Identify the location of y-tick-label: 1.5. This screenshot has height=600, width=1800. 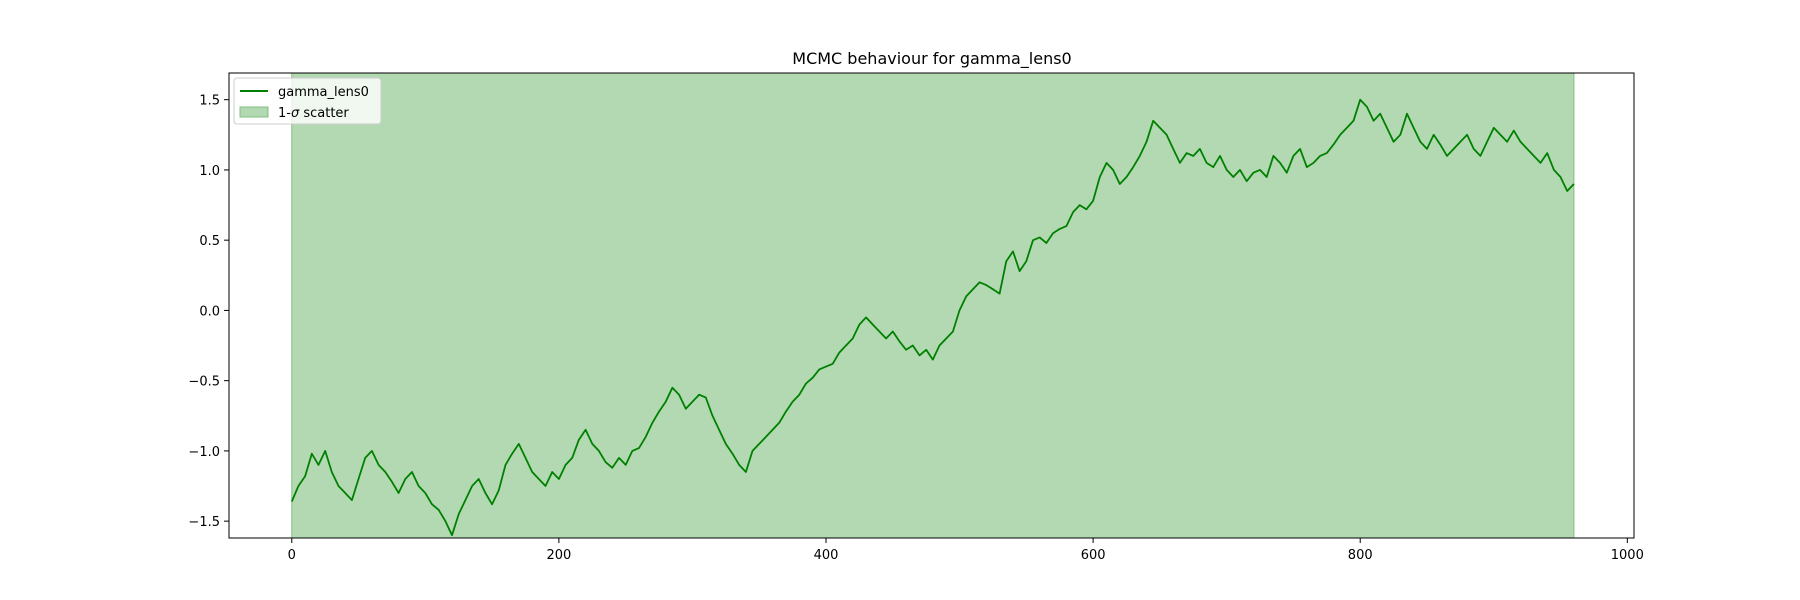
(209, 101).